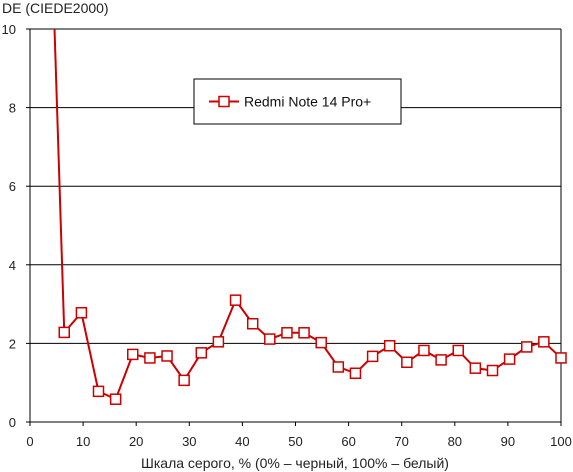  What do you see at coordinates (224, 101) in the screenshot?
I see `legend-marker` at bounding box center [224, 101].